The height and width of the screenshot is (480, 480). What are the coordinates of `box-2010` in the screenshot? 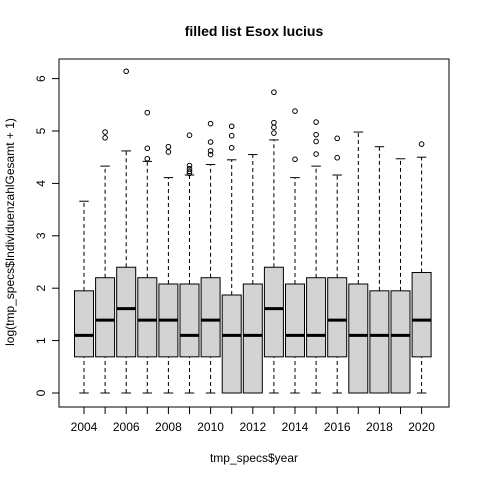 It's located at (210, 257).